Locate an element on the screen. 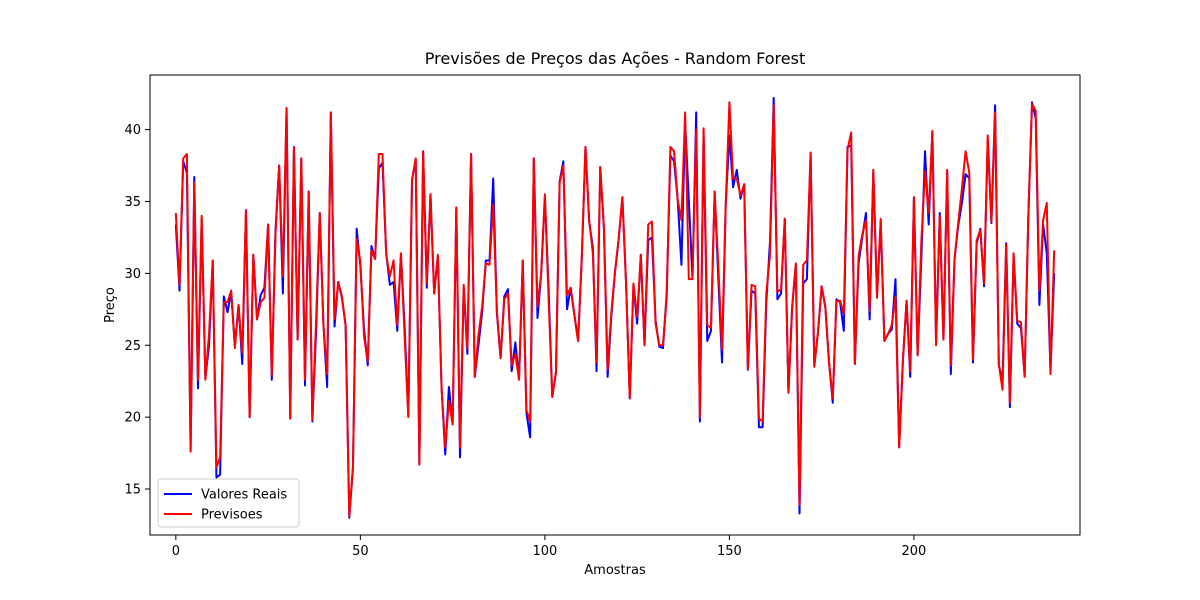 Image resolution: width=1200 pixels, height=600 pixels. y-tick-label: 25 is located at coordinates (132, 346).